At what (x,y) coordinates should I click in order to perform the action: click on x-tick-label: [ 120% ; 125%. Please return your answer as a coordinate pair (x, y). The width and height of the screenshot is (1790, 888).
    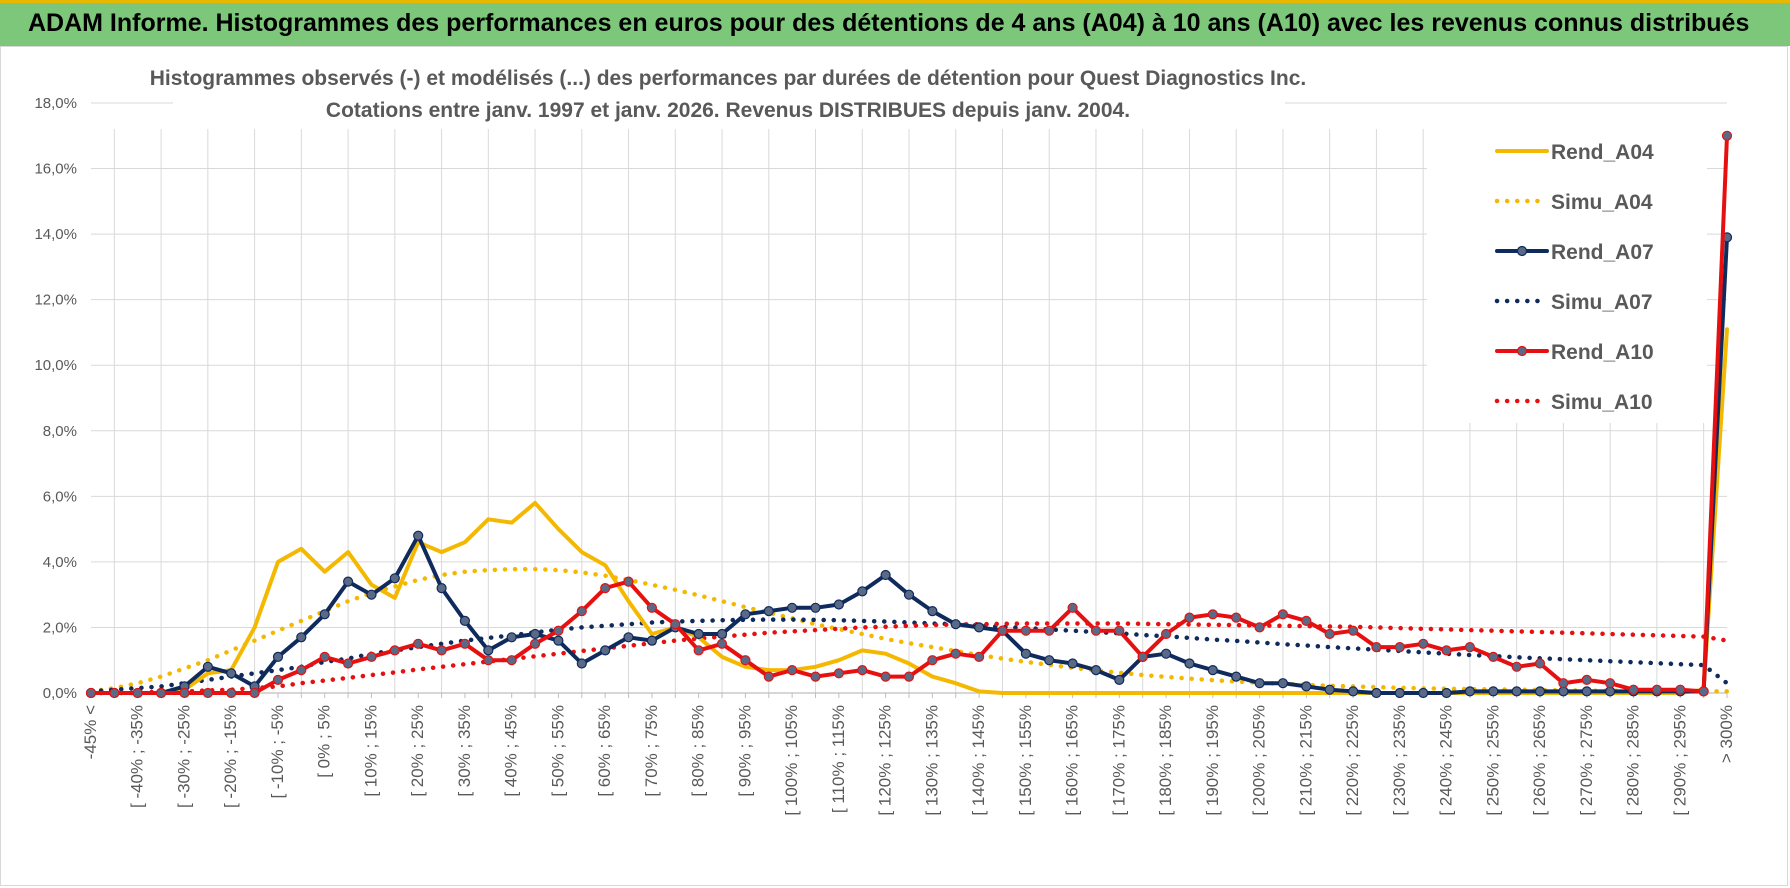
    Looking at the image, I should click on (885, 760).